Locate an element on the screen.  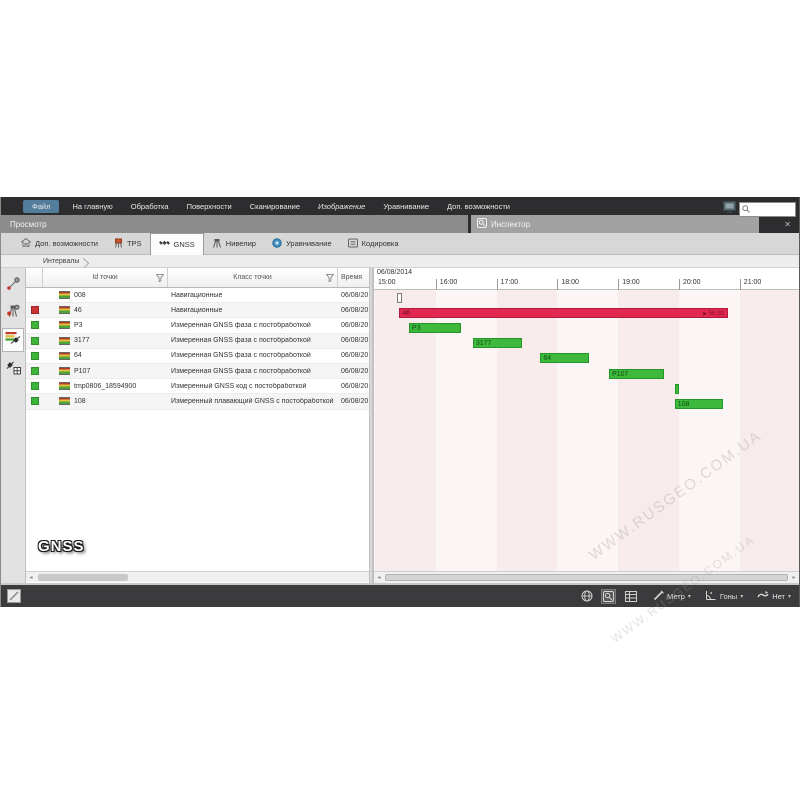
tab-coding: Кодировка is located at coordinates (373, 244).